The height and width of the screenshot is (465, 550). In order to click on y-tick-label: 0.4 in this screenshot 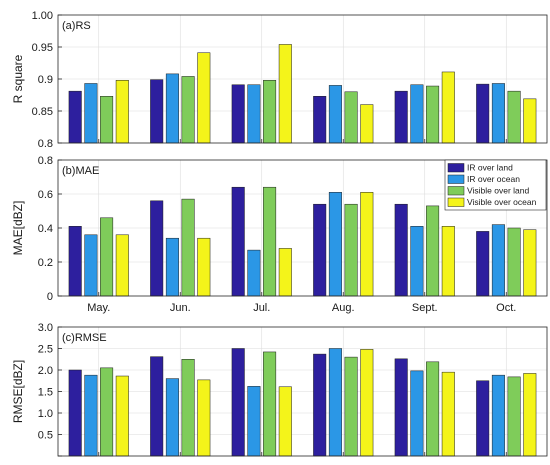, I will do `click(45, 229)`.